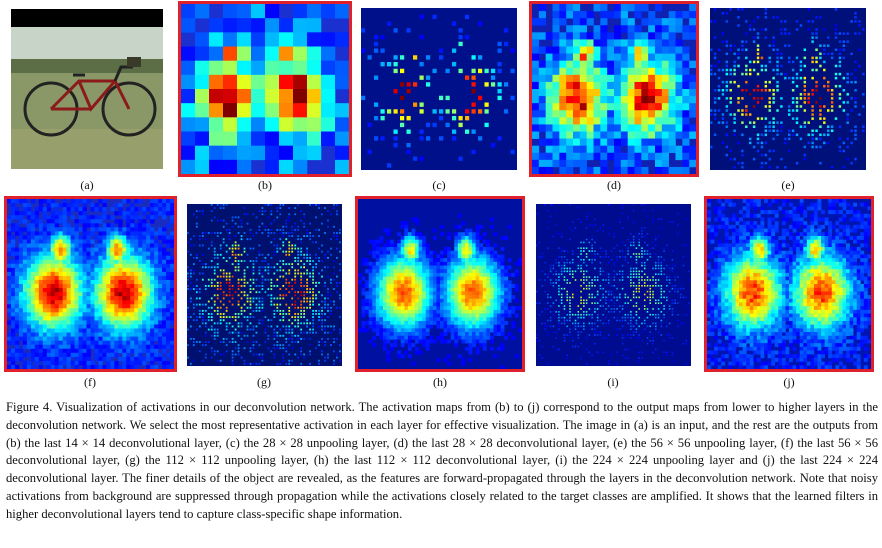 The width and height of the screenshot is (882, 548). I want to click on panel-d-activation, so click(614, 89).